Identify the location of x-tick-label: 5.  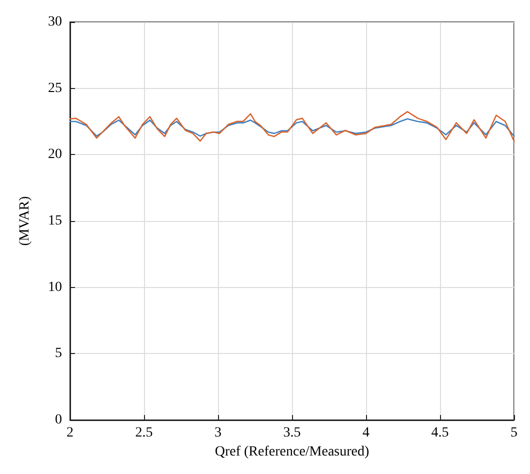
(514, 433).